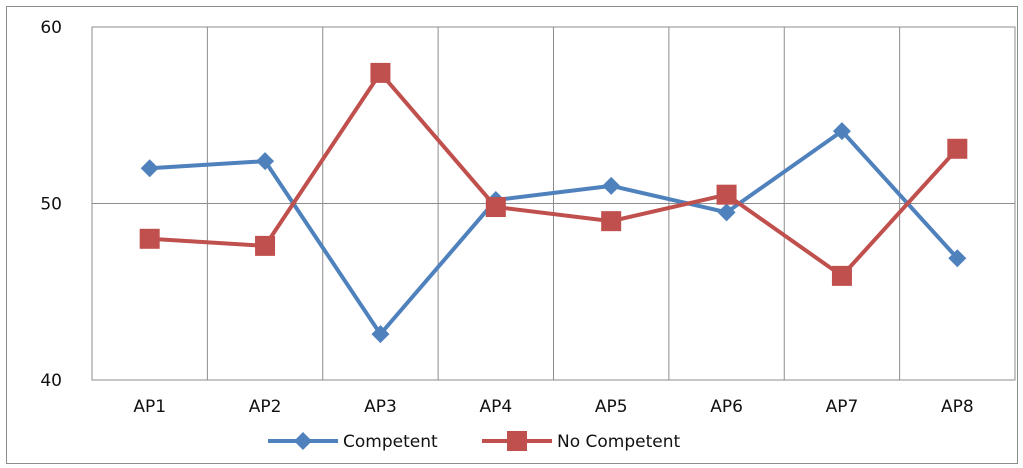 The height and width of the screenshot is (468, 1023). Describe the element at coordinates (265, 407) in the screenshot. I see `x-tick-label: AP2` at that location.